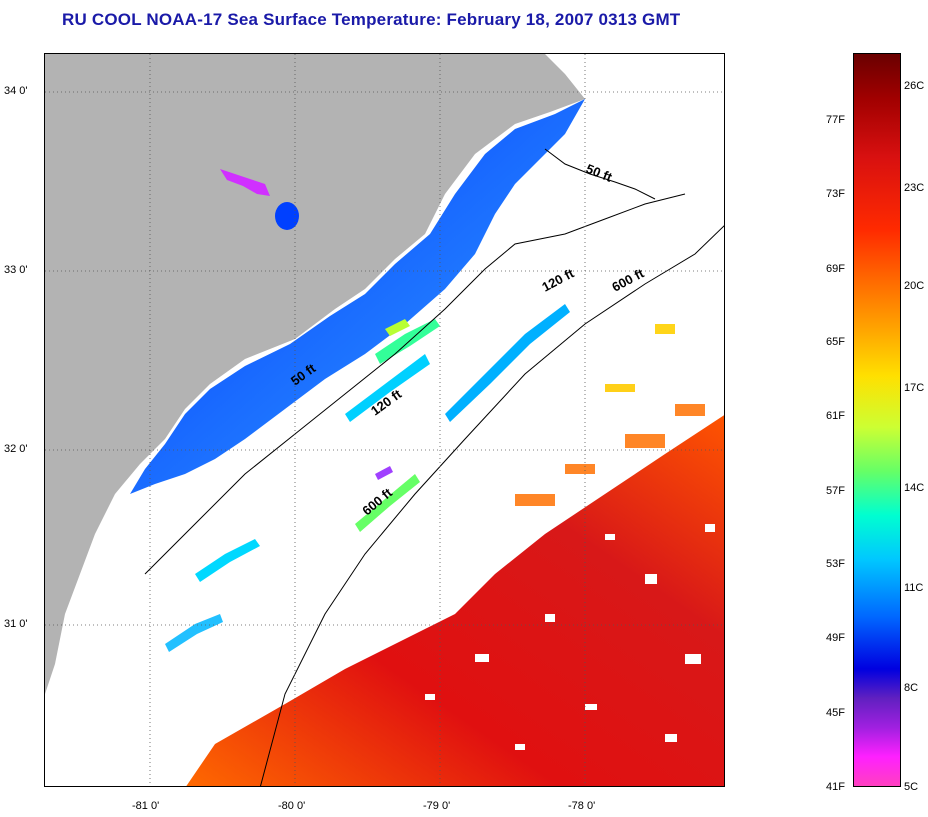  Describe the element at coordinates (911, 787) in the screenshot. I see `colorbar-celsius-5: 5C` at that location.